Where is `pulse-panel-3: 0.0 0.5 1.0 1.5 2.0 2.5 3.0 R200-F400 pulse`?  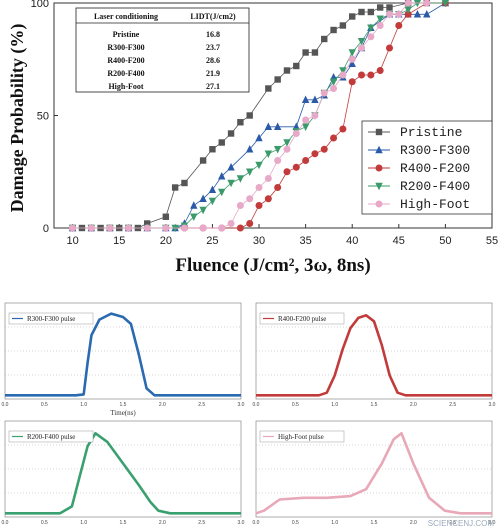 pulse-panel-3: 0.0 0.5 1.0 1.5 2.0 2.5 3.0 R200-F400 pulse is located at coordinates (123, 473).